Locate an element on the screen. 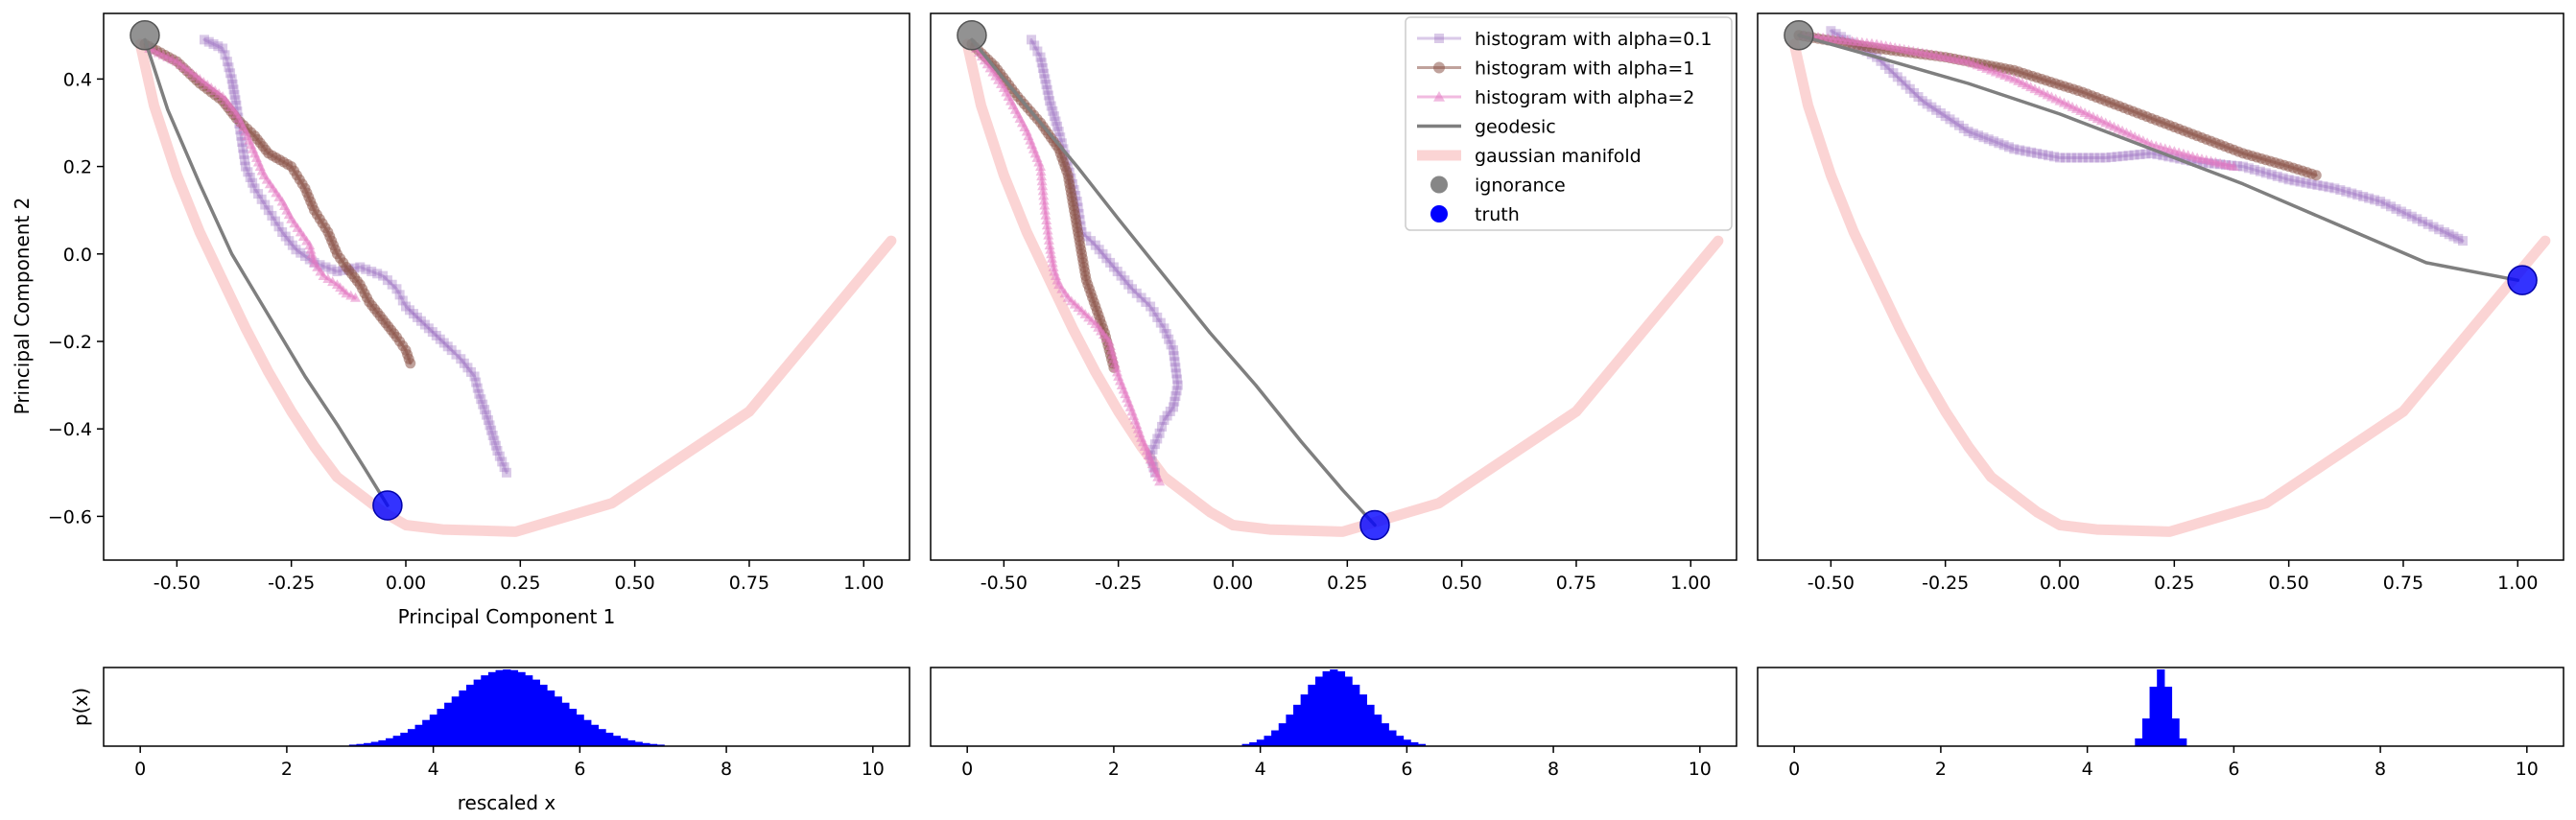  x-tick-label: 0.75 is located at coordinates (749, 583).